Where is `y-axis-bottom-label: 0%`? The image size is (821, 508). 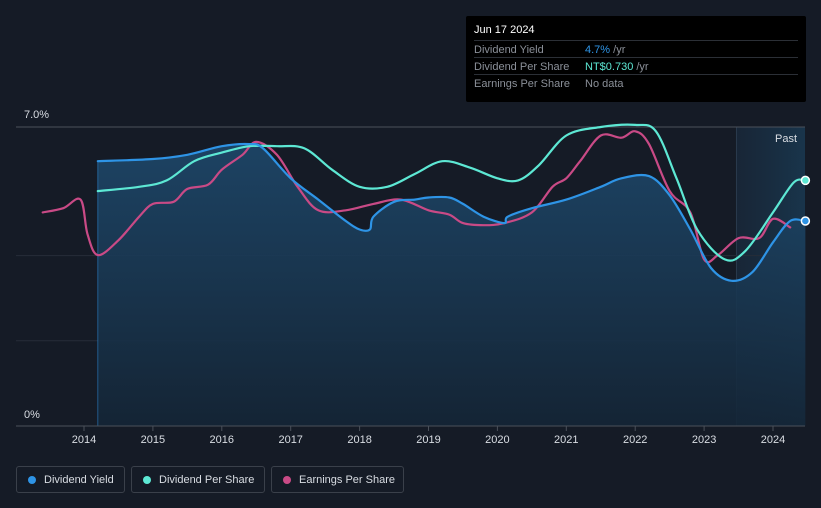 y-axis-bottom-label: 0% is located at coordinates (32, 415).